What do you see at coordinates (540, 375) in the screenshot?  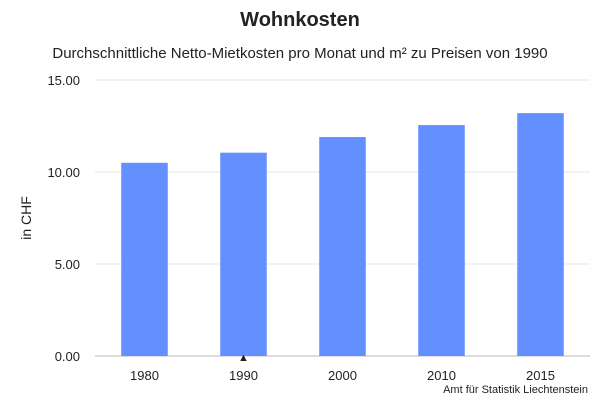 I see `x-tick-label: 2015` at bounding box center [540, 375].